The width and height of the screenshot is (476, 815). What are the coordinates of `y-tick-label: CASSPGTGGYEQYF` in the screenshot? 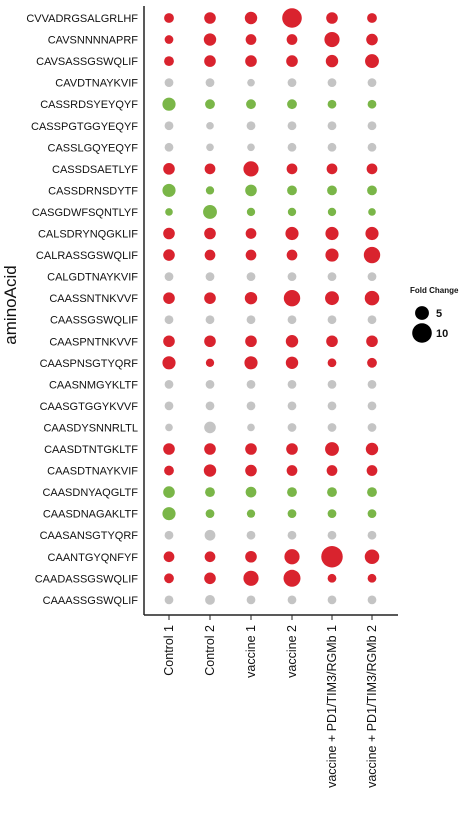 It's located at (84, 127).